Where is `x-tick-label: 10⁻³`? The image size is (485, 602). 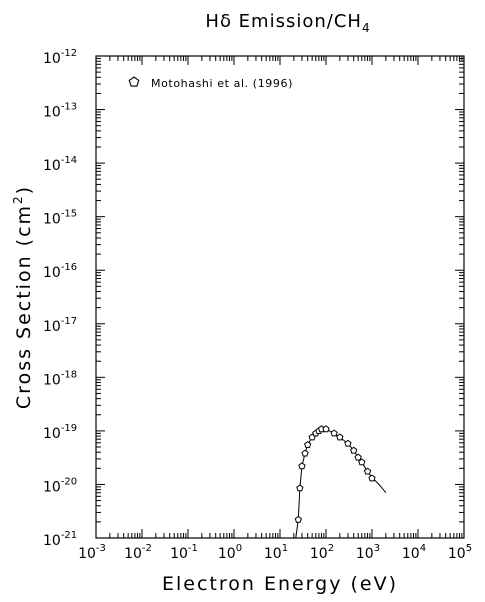
x-tick-label: 10⁻³ is located at coordinates (92, 552).